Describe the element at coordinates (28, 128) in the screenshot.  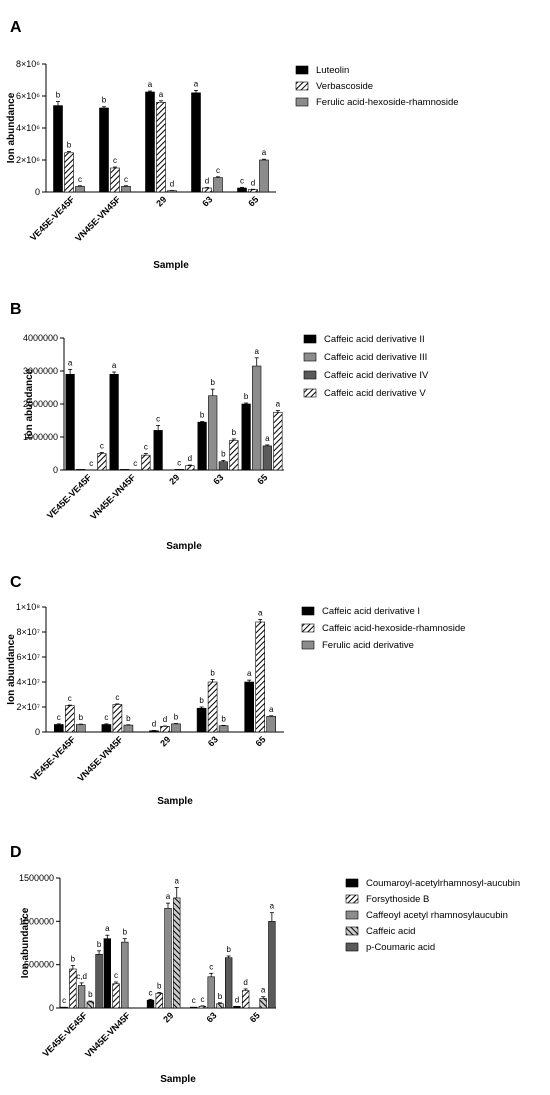
I see `y-tick-label: 4×10⁶` at that location.